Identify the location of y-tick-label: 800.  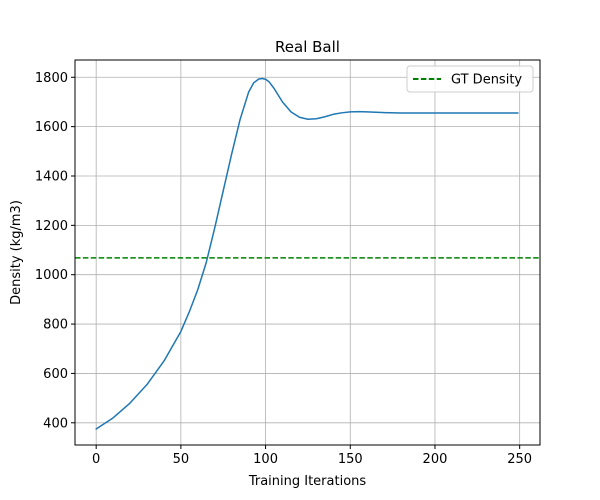
(55, 325).